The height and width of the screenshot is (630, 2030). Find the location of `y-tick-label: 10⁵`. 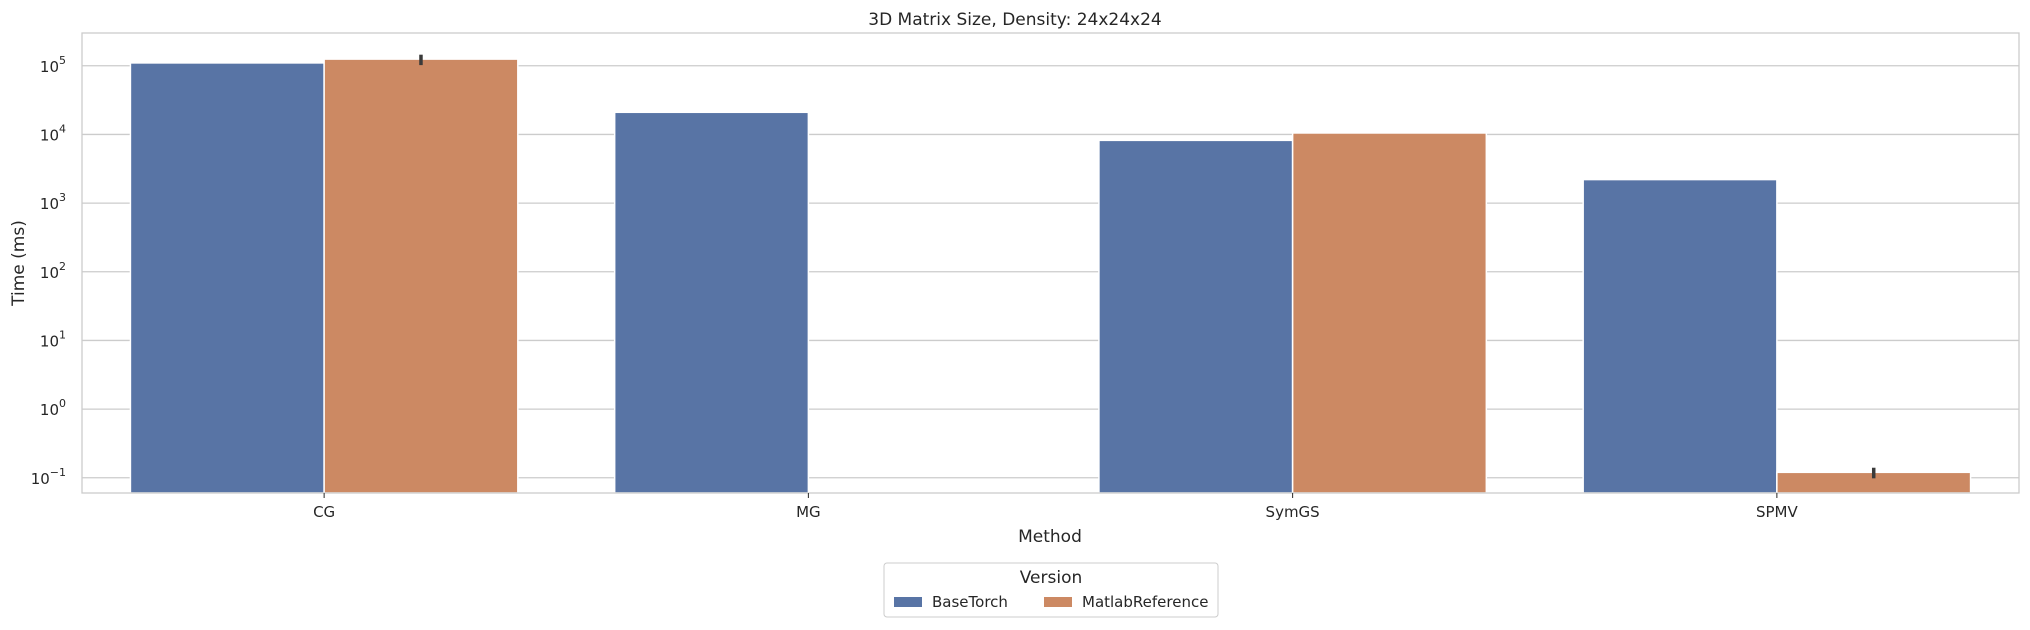

y-tick-label: 10⁵ is located at coordinates (53, 65).